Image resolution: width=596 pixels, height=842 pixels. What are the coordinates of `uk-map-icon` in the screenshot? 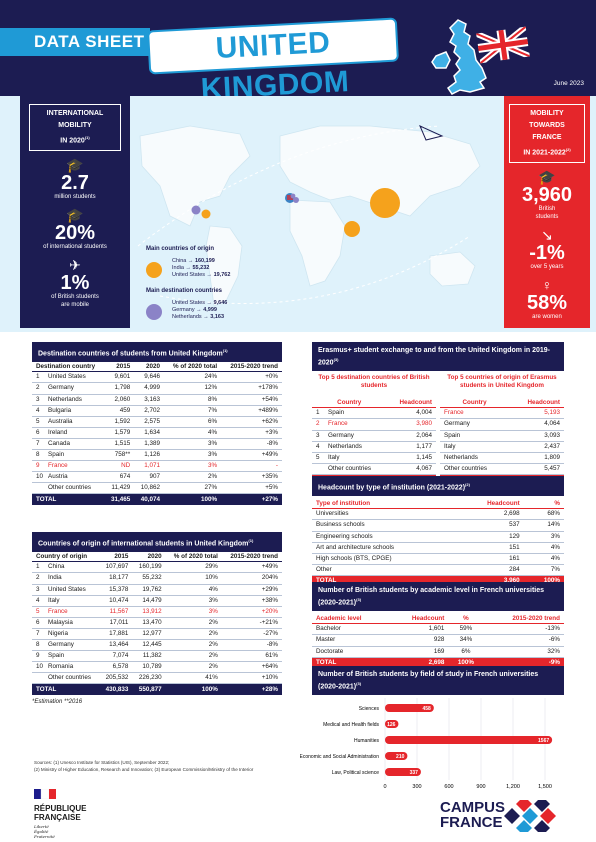 It's located at (459, 57).